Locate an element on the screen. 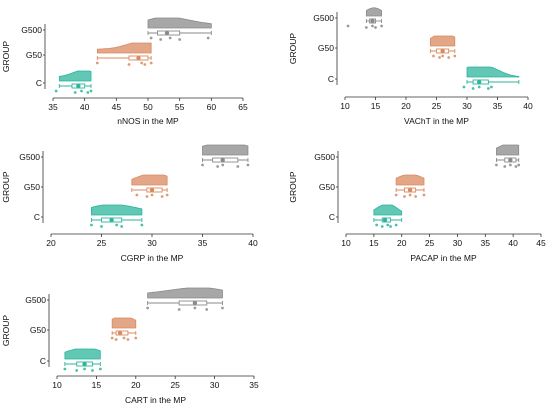 This screenshot has width=550, height=411. x-tick-label: 60 is located at coordinates (212, 107).